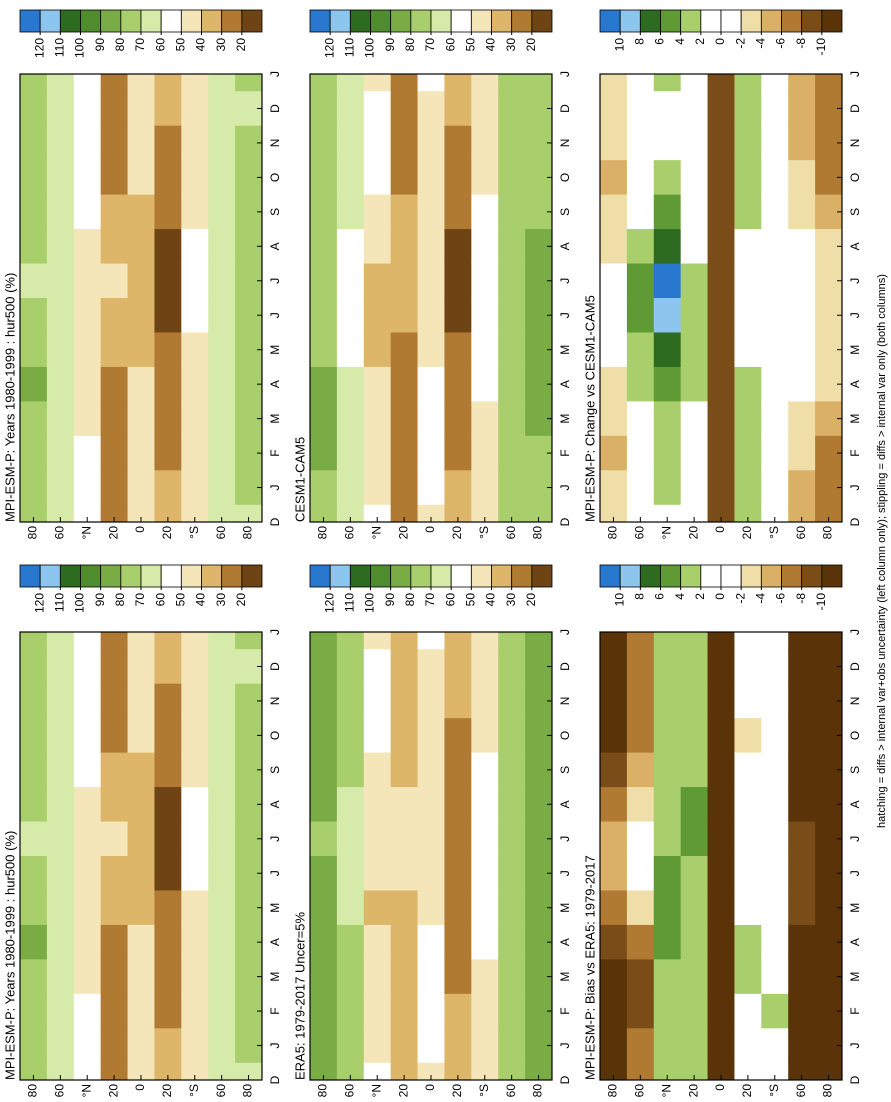 This screenshot has height=1102, width=891. I want to click on y-tick-label: 60, so click(350, 533).